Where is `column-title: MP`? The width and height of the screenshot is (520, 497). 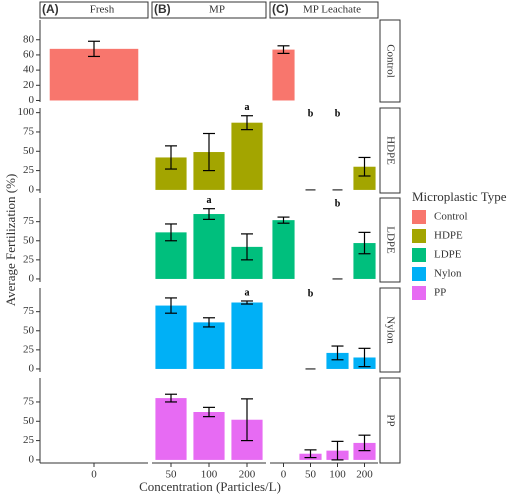
column-title: MP is located at coordinates (217, 10).